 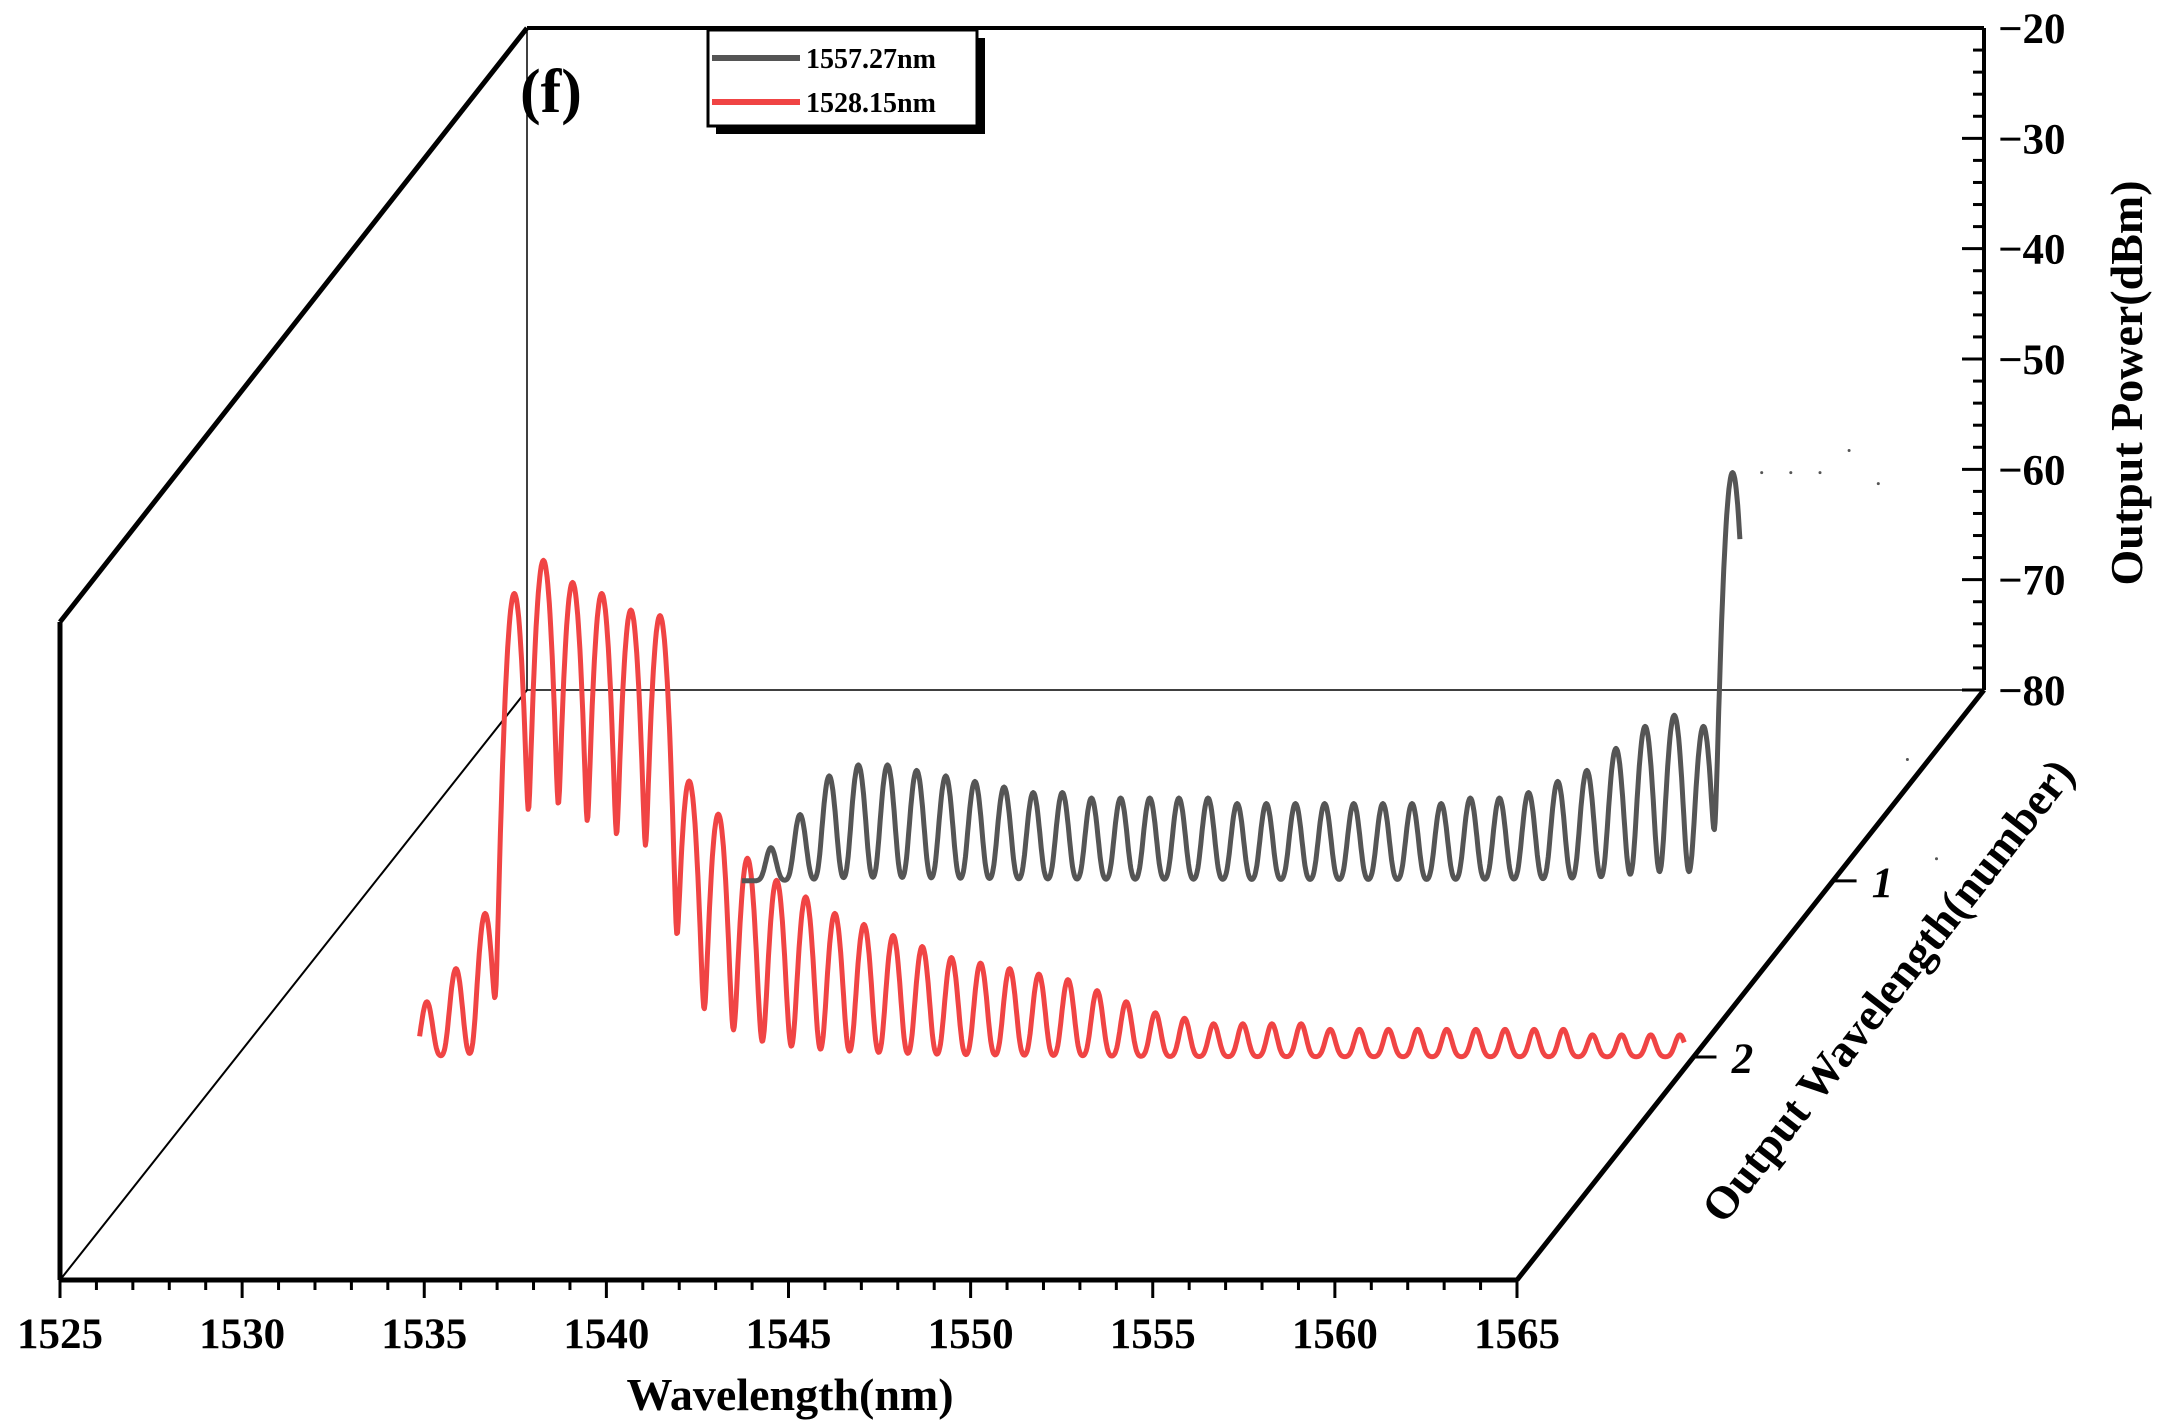 What do you see at coordinates (789, 1394) in the screenshot?
I see `x-axis-title: Wavelength(nm)` at bounding box center [789, 1394].